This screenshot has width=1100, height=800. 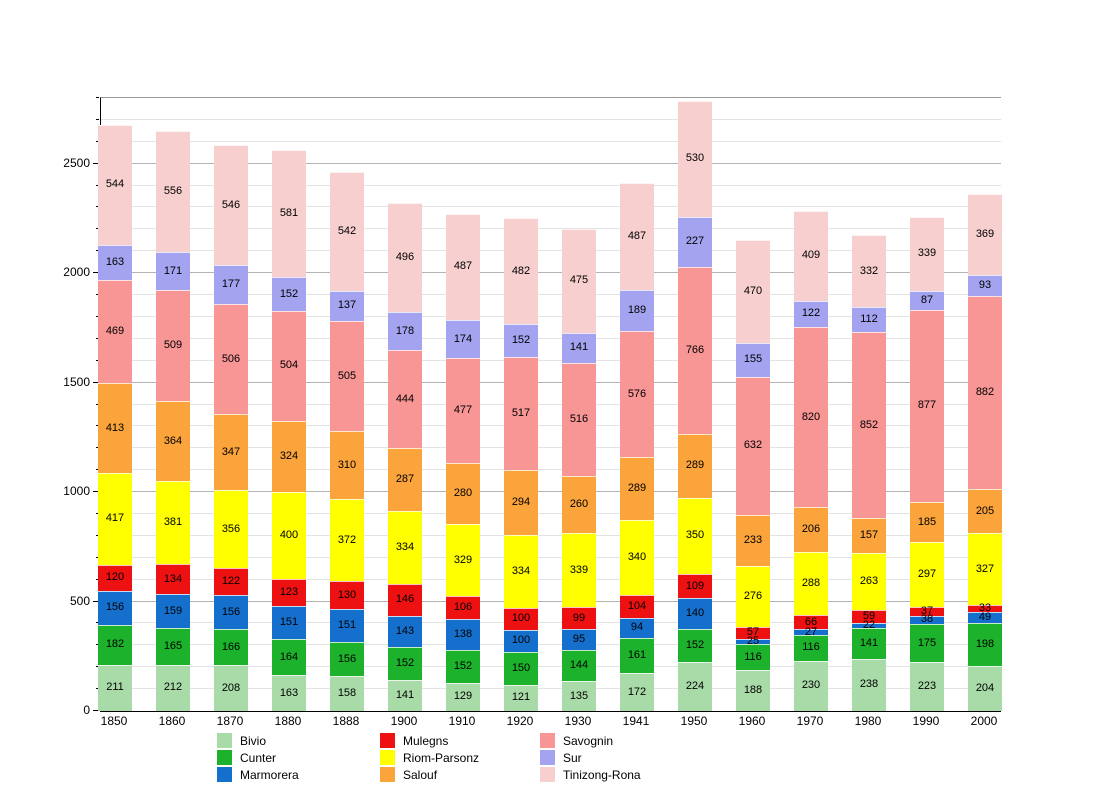 What do you see at coordinates (811, 622) in the screenshot?
I see `segment-mulegns-1970: 66` at bounding box center [811, 622].